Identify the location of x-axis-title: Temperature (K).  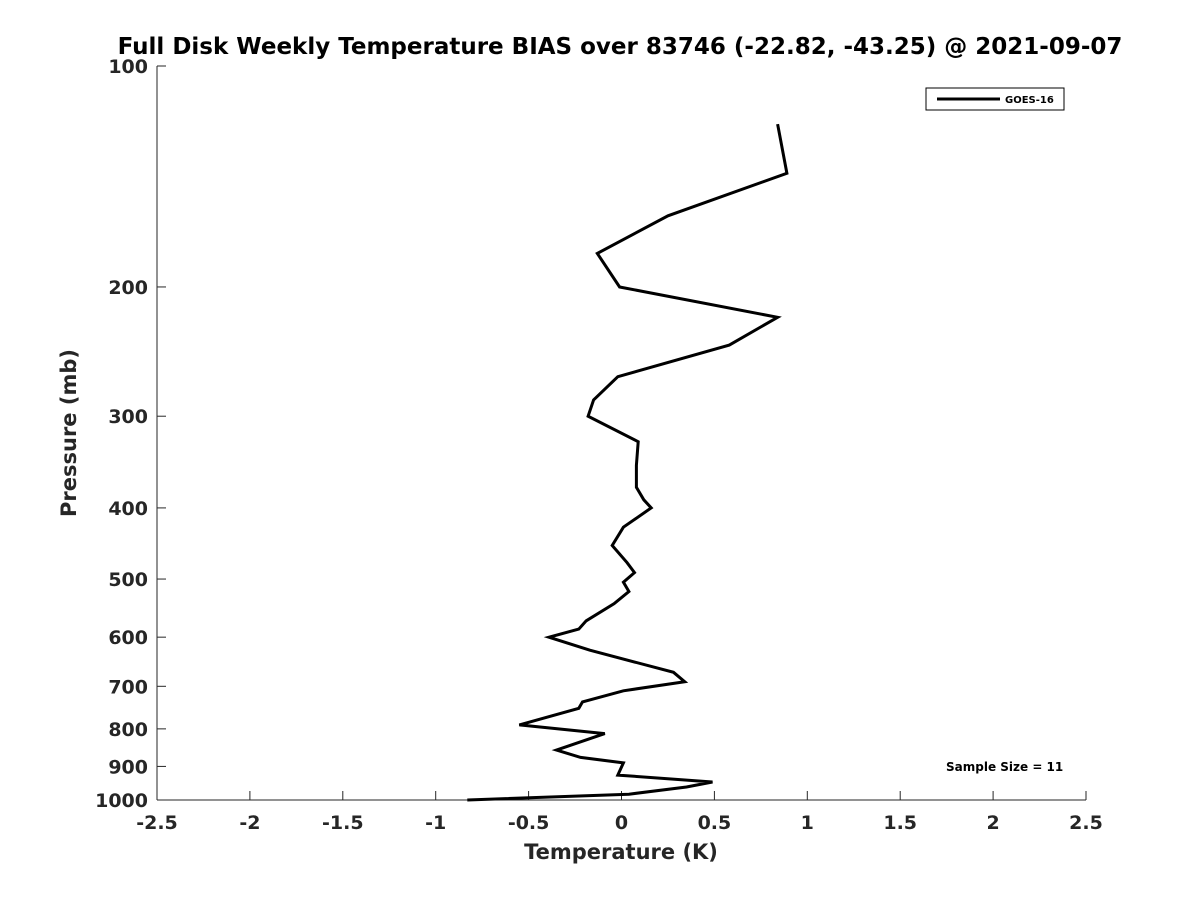
(621, 852).